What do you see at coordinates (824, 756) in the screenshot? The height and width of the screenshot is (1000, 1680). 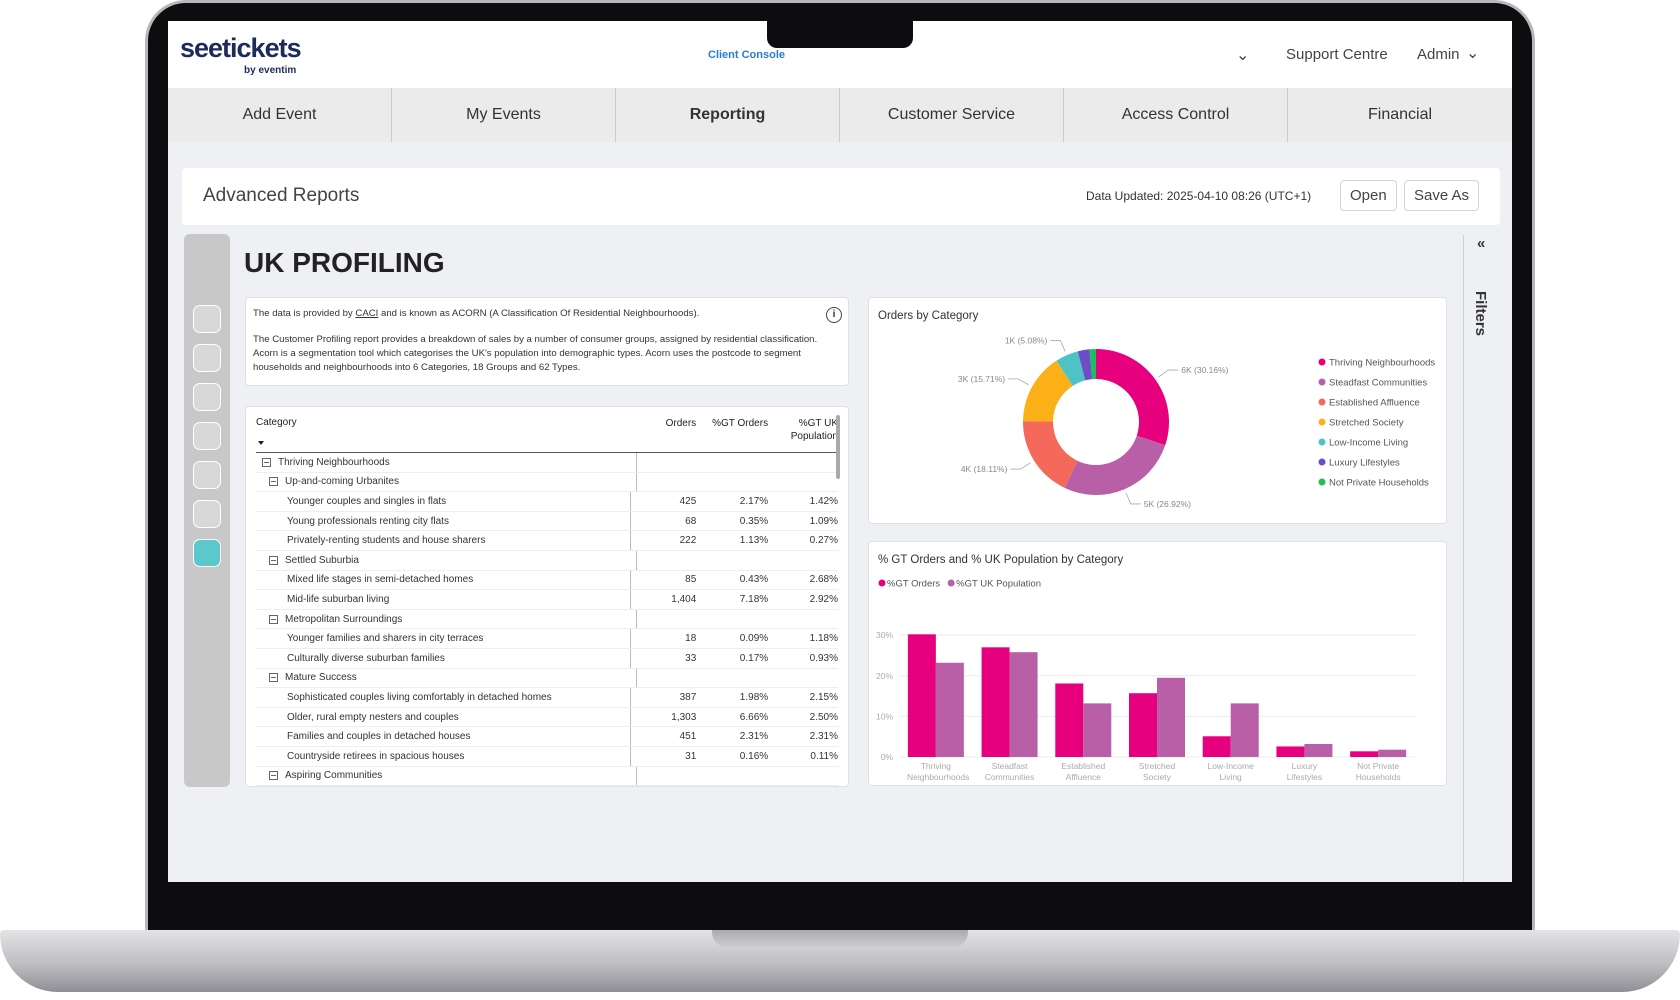 I see `value-cell: 0.11%` at bounding box center [824, 756].